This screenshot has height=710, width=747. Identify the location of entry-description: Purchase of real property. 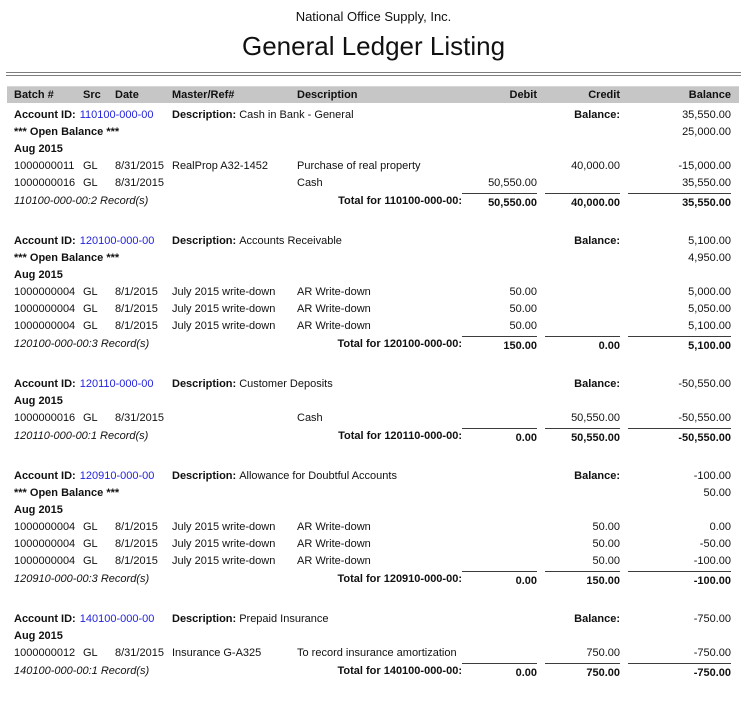
(359, 166).